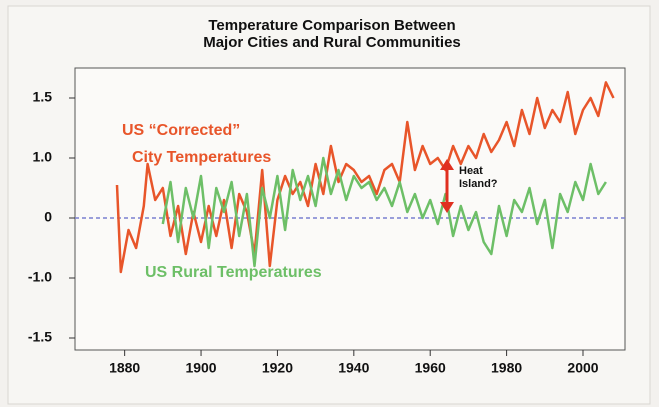 This screenshot has width=659, height=407. Describe the element at coordinates (48, 217) in the screenshot. I see `y-tick-label: 0` at that location.